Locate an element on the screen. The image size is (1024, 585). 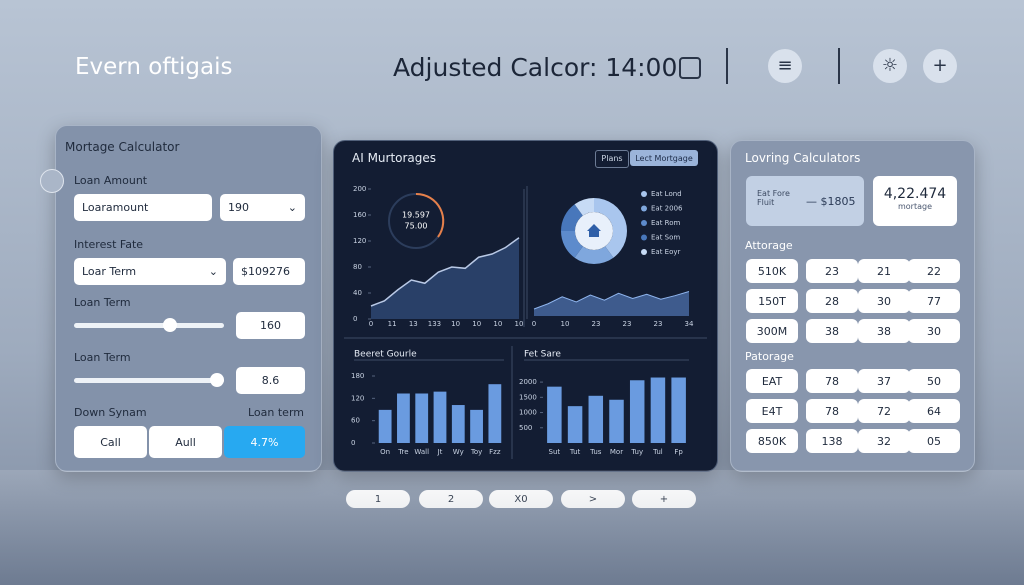
page-button: 2 is located at coordinates (451, 499).